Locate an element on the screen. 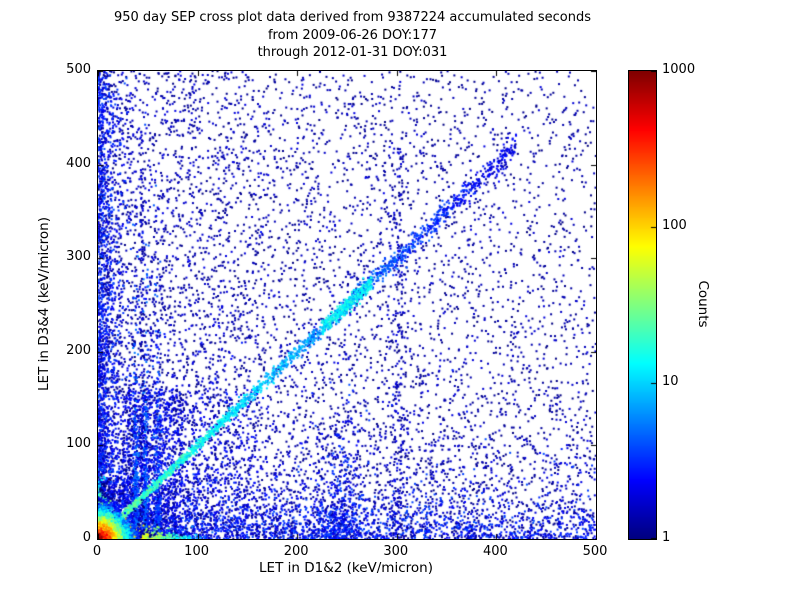 The image size is (800, 600). colorbar-tick-label: 10 is located at coordinates (670, 381).